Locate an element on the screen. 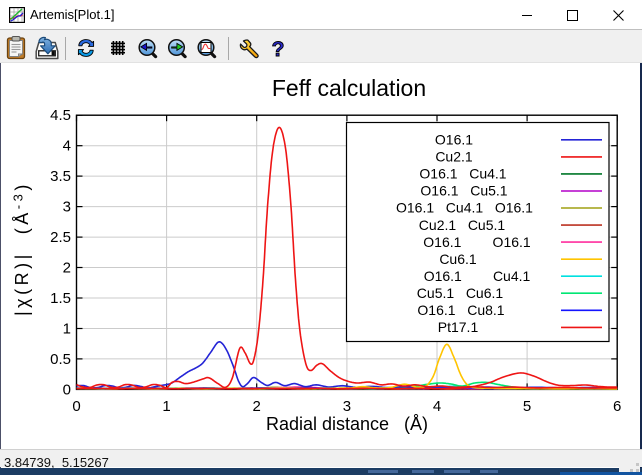 The width and height of the screenshot is (642, 475). svg-text: 0.5 is located at coordinates (60, 359).